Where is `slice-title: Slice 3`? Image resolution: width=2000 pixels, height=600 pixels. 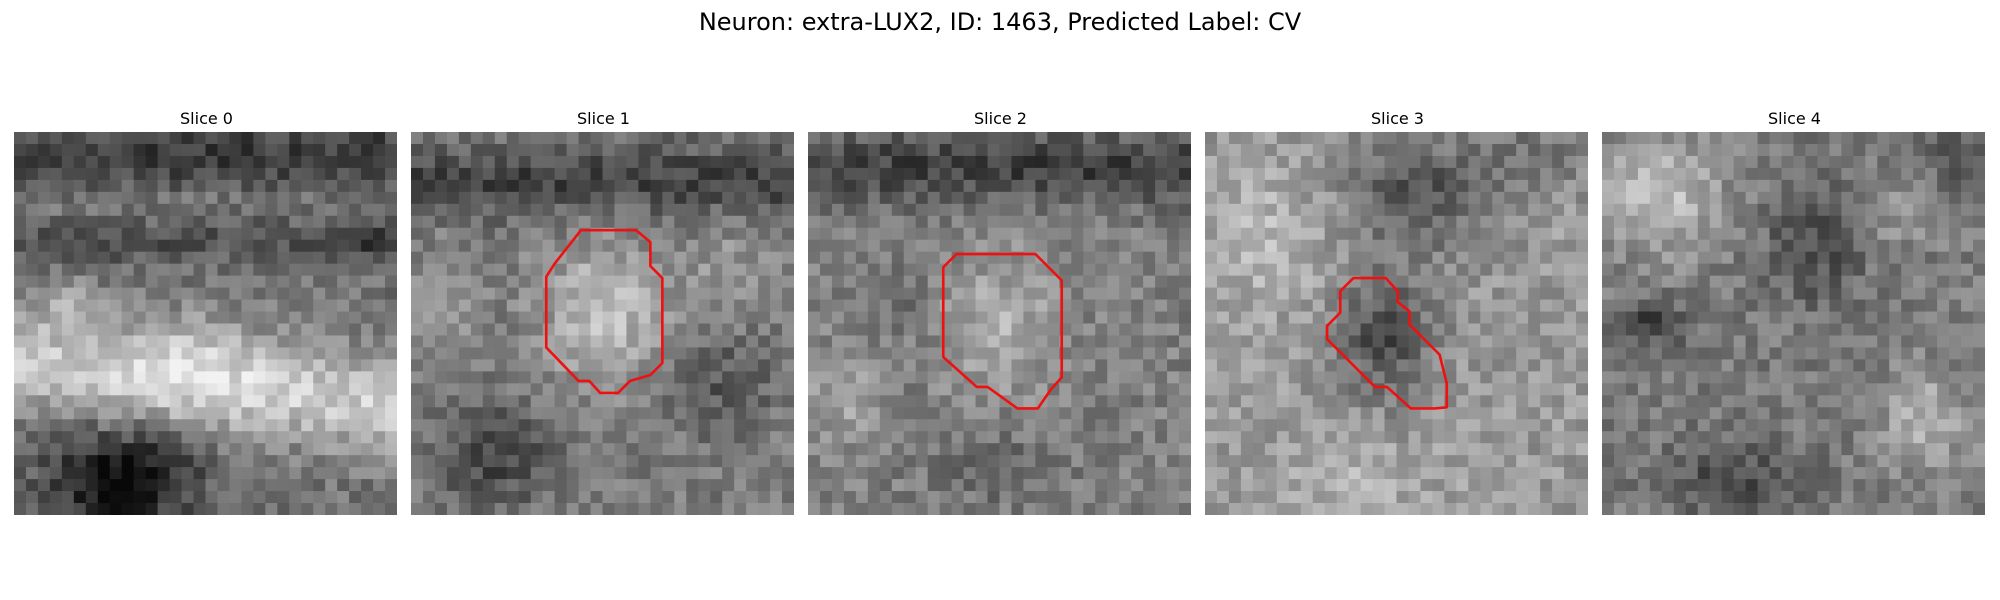 slice-title: Slice 3 is located at coordinates (1397, 118).